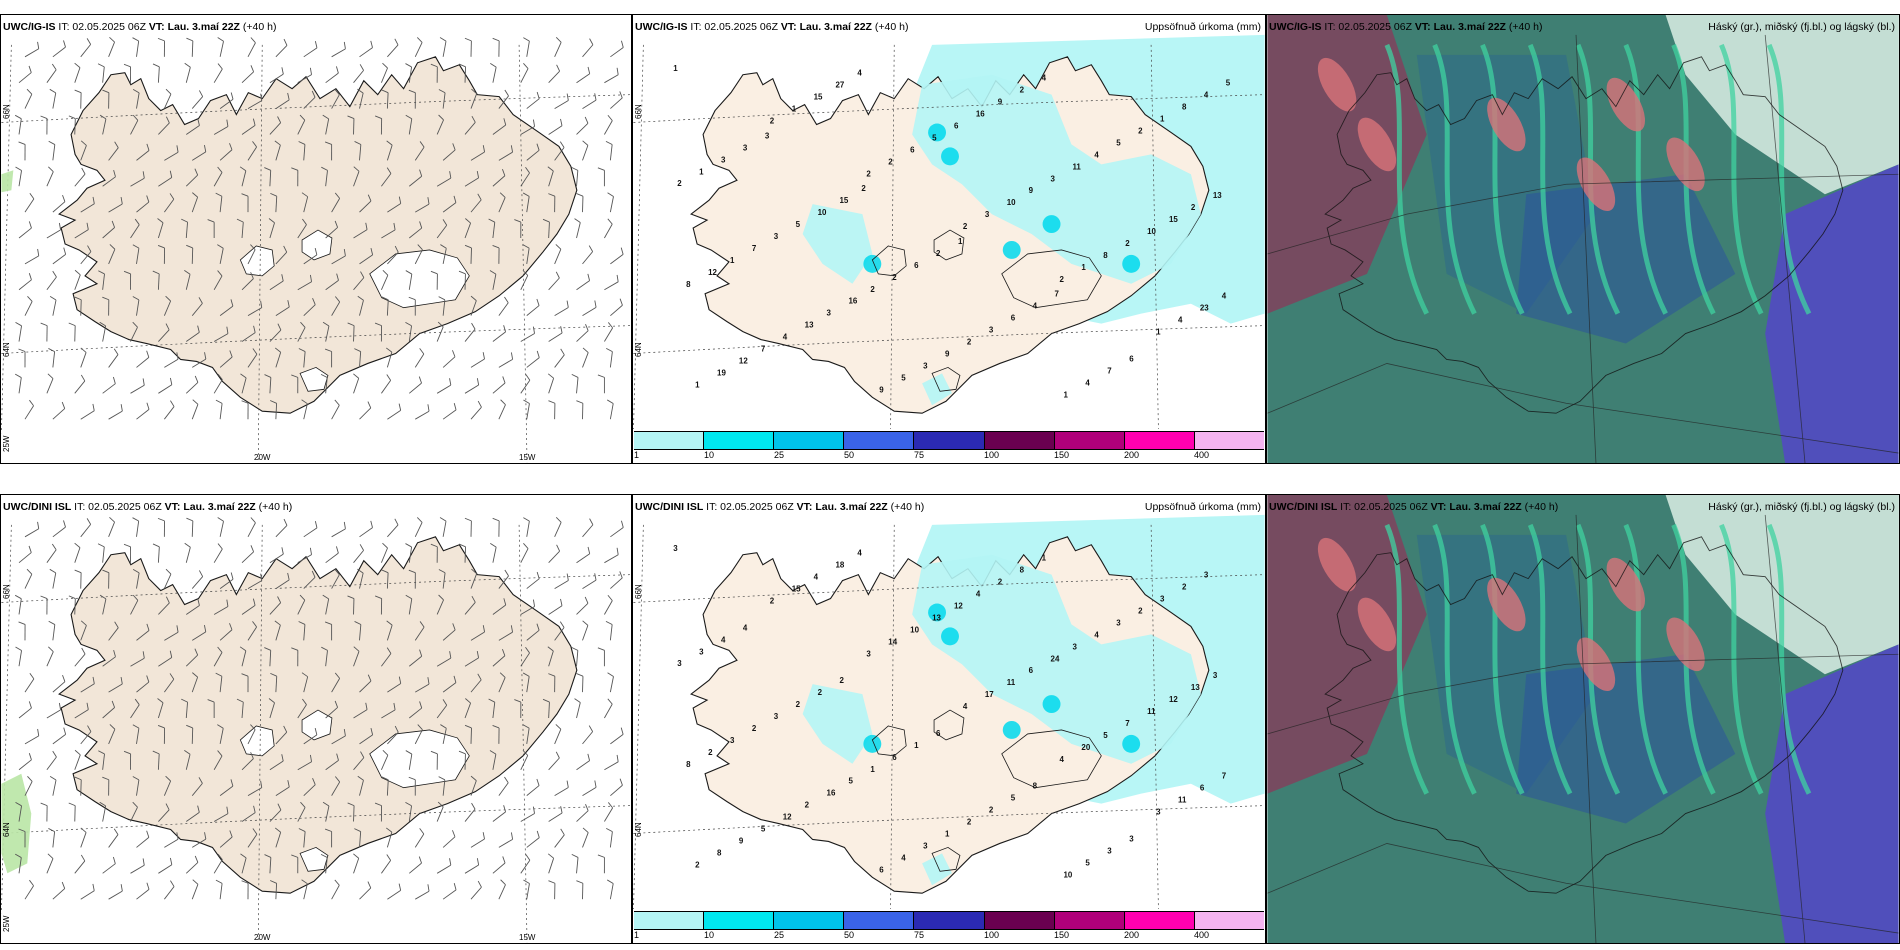 This screenshot has width=1900, height=950. I want to click on wind-barb-map, so click(316, 249).